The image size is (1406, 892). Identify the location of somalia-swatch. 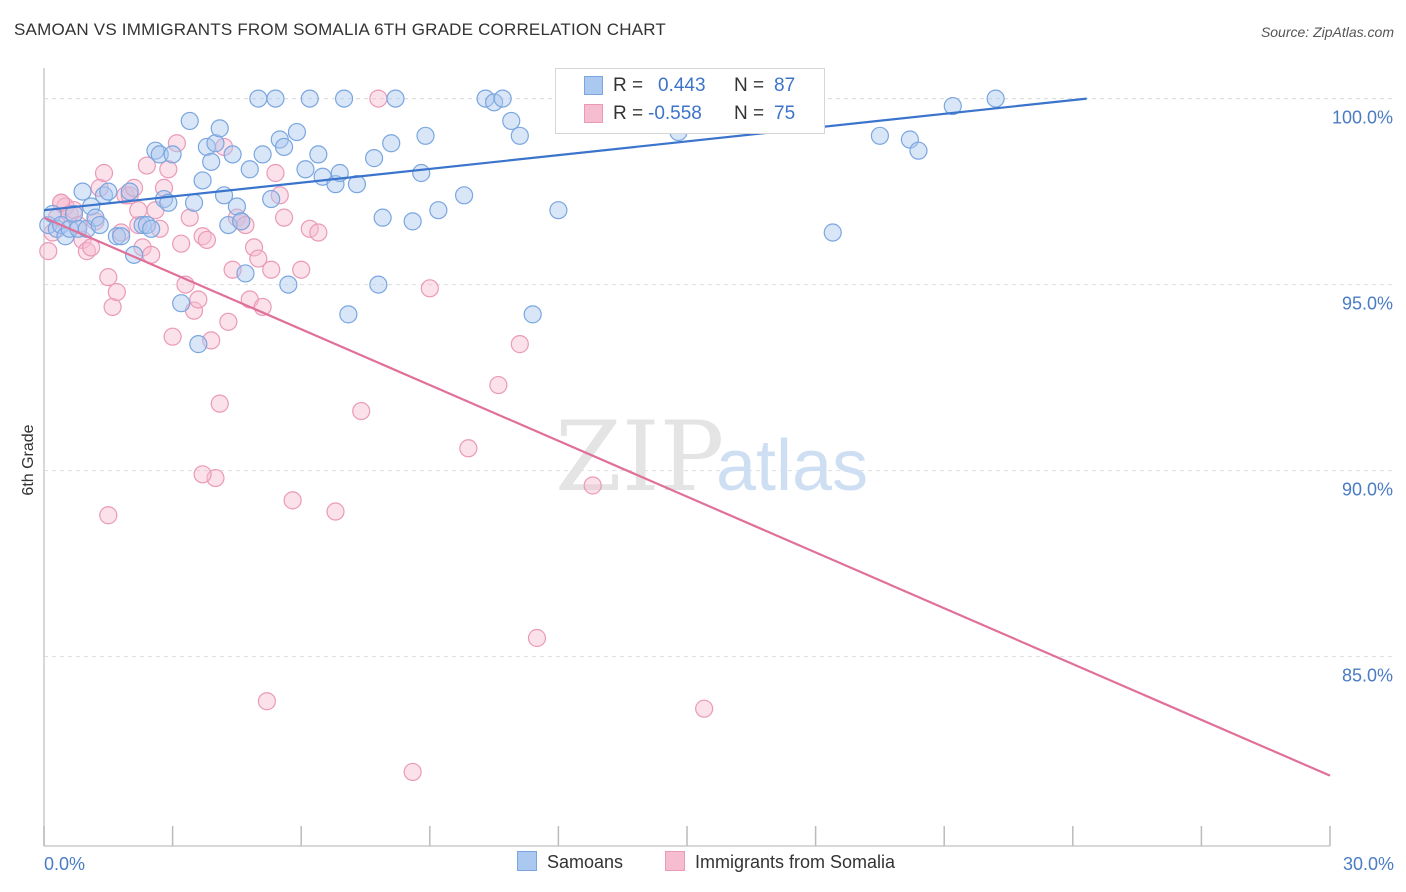
(593, 113).